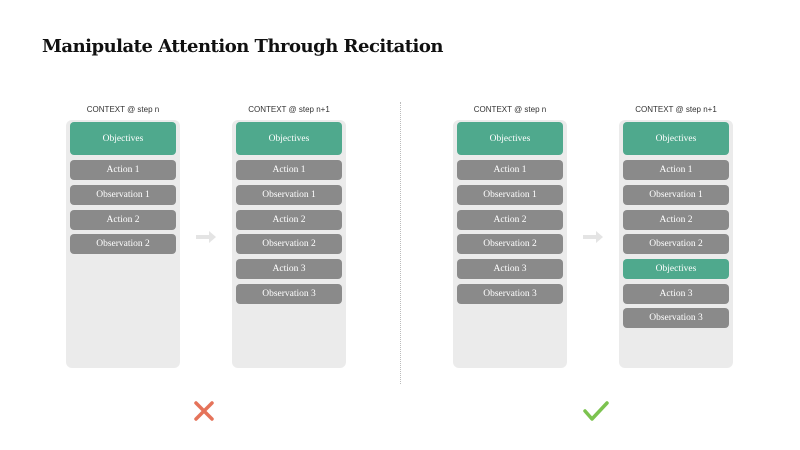 The image size is (800, 450). I want to click on divider, so click(400, 243).